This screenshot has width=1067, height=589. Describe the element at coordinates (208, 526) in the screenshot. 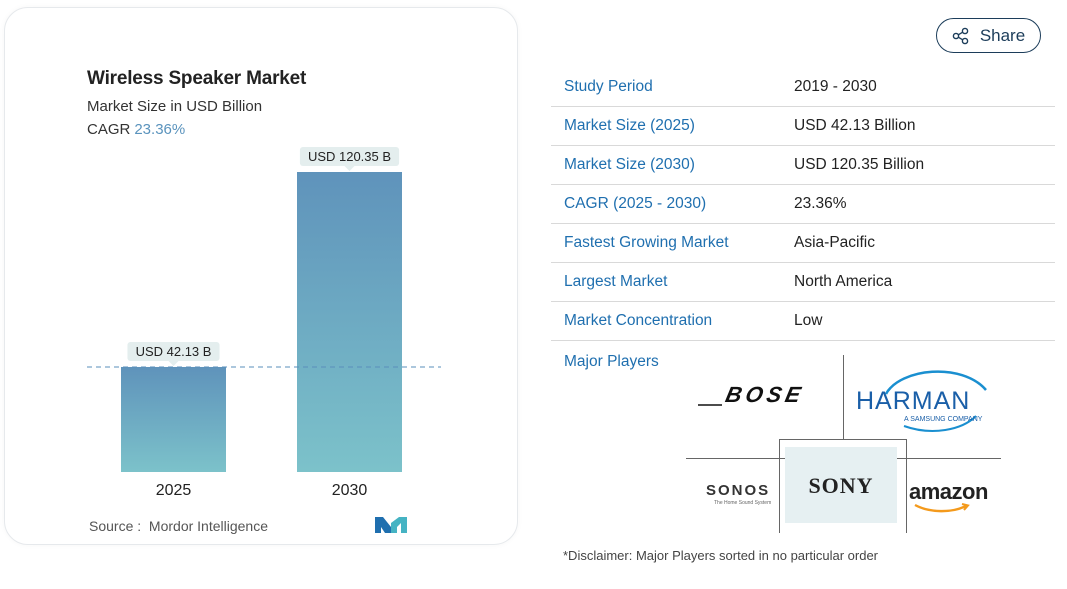

I see `source-value: Mordor Intelligence` at that location.